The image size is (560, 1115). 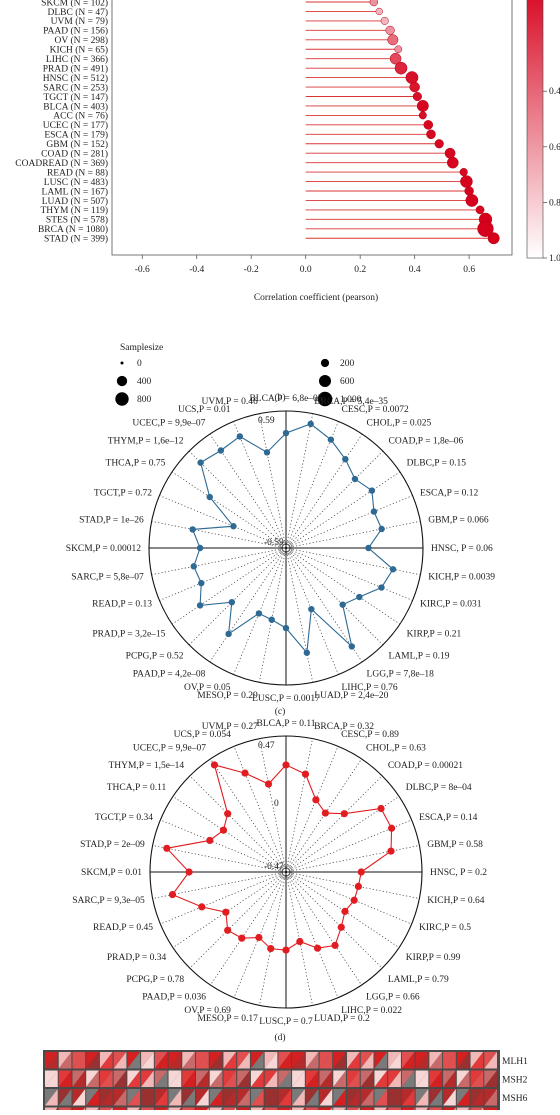 I want to click on x-axis-ticks: -0.6 -0.4 -0.2 0.0 0.2 0.4 0.6, so click(x=305, y=265).